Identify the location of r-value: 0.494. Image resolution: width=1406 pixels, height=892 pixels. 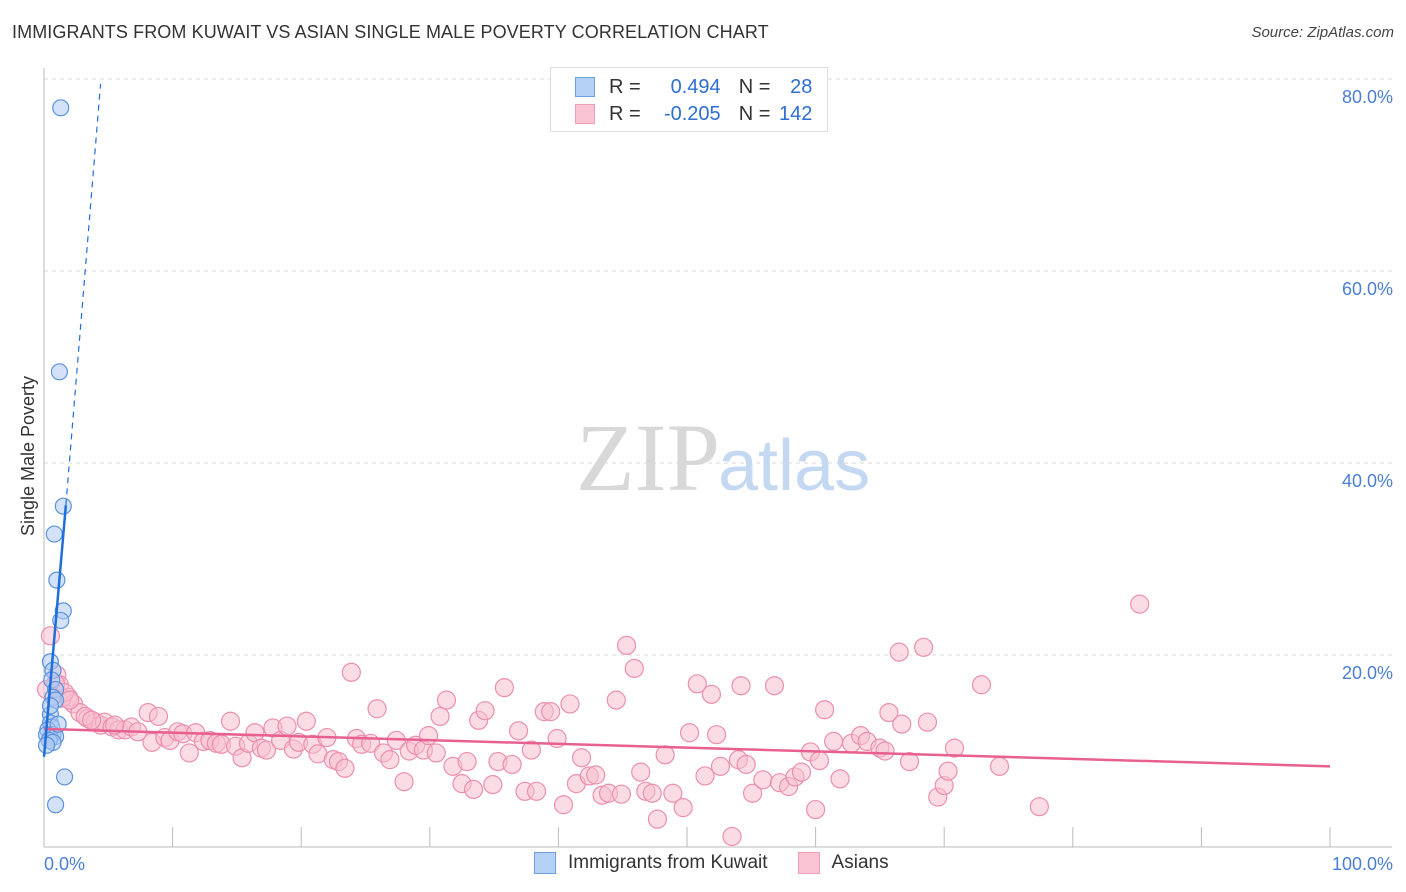
(695, 86).